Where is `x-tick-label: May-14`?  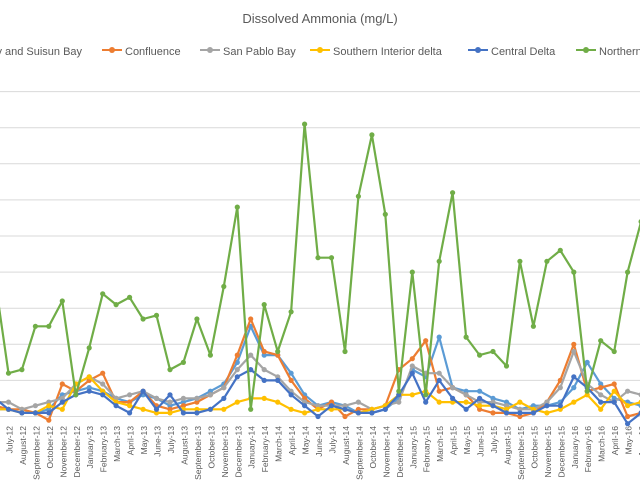 x-tick-label: May-14 is located at coordinates (306, 440).